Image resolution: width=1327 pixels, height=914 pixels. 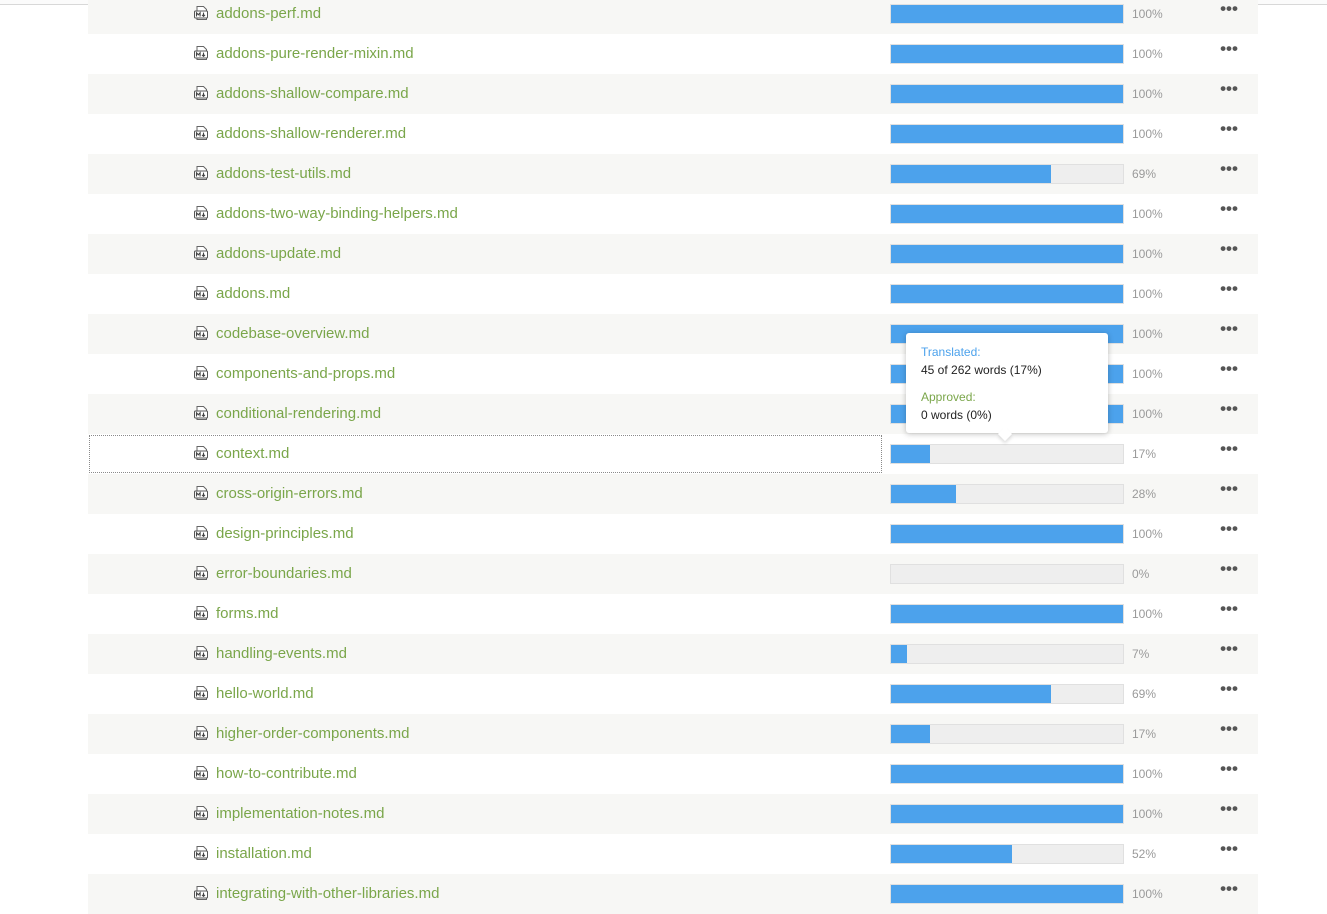 What do you see at coordinates (281, 653) in the screenshot?
I see `file-name-link: handling-events.md` at bounding box center [281, 653].